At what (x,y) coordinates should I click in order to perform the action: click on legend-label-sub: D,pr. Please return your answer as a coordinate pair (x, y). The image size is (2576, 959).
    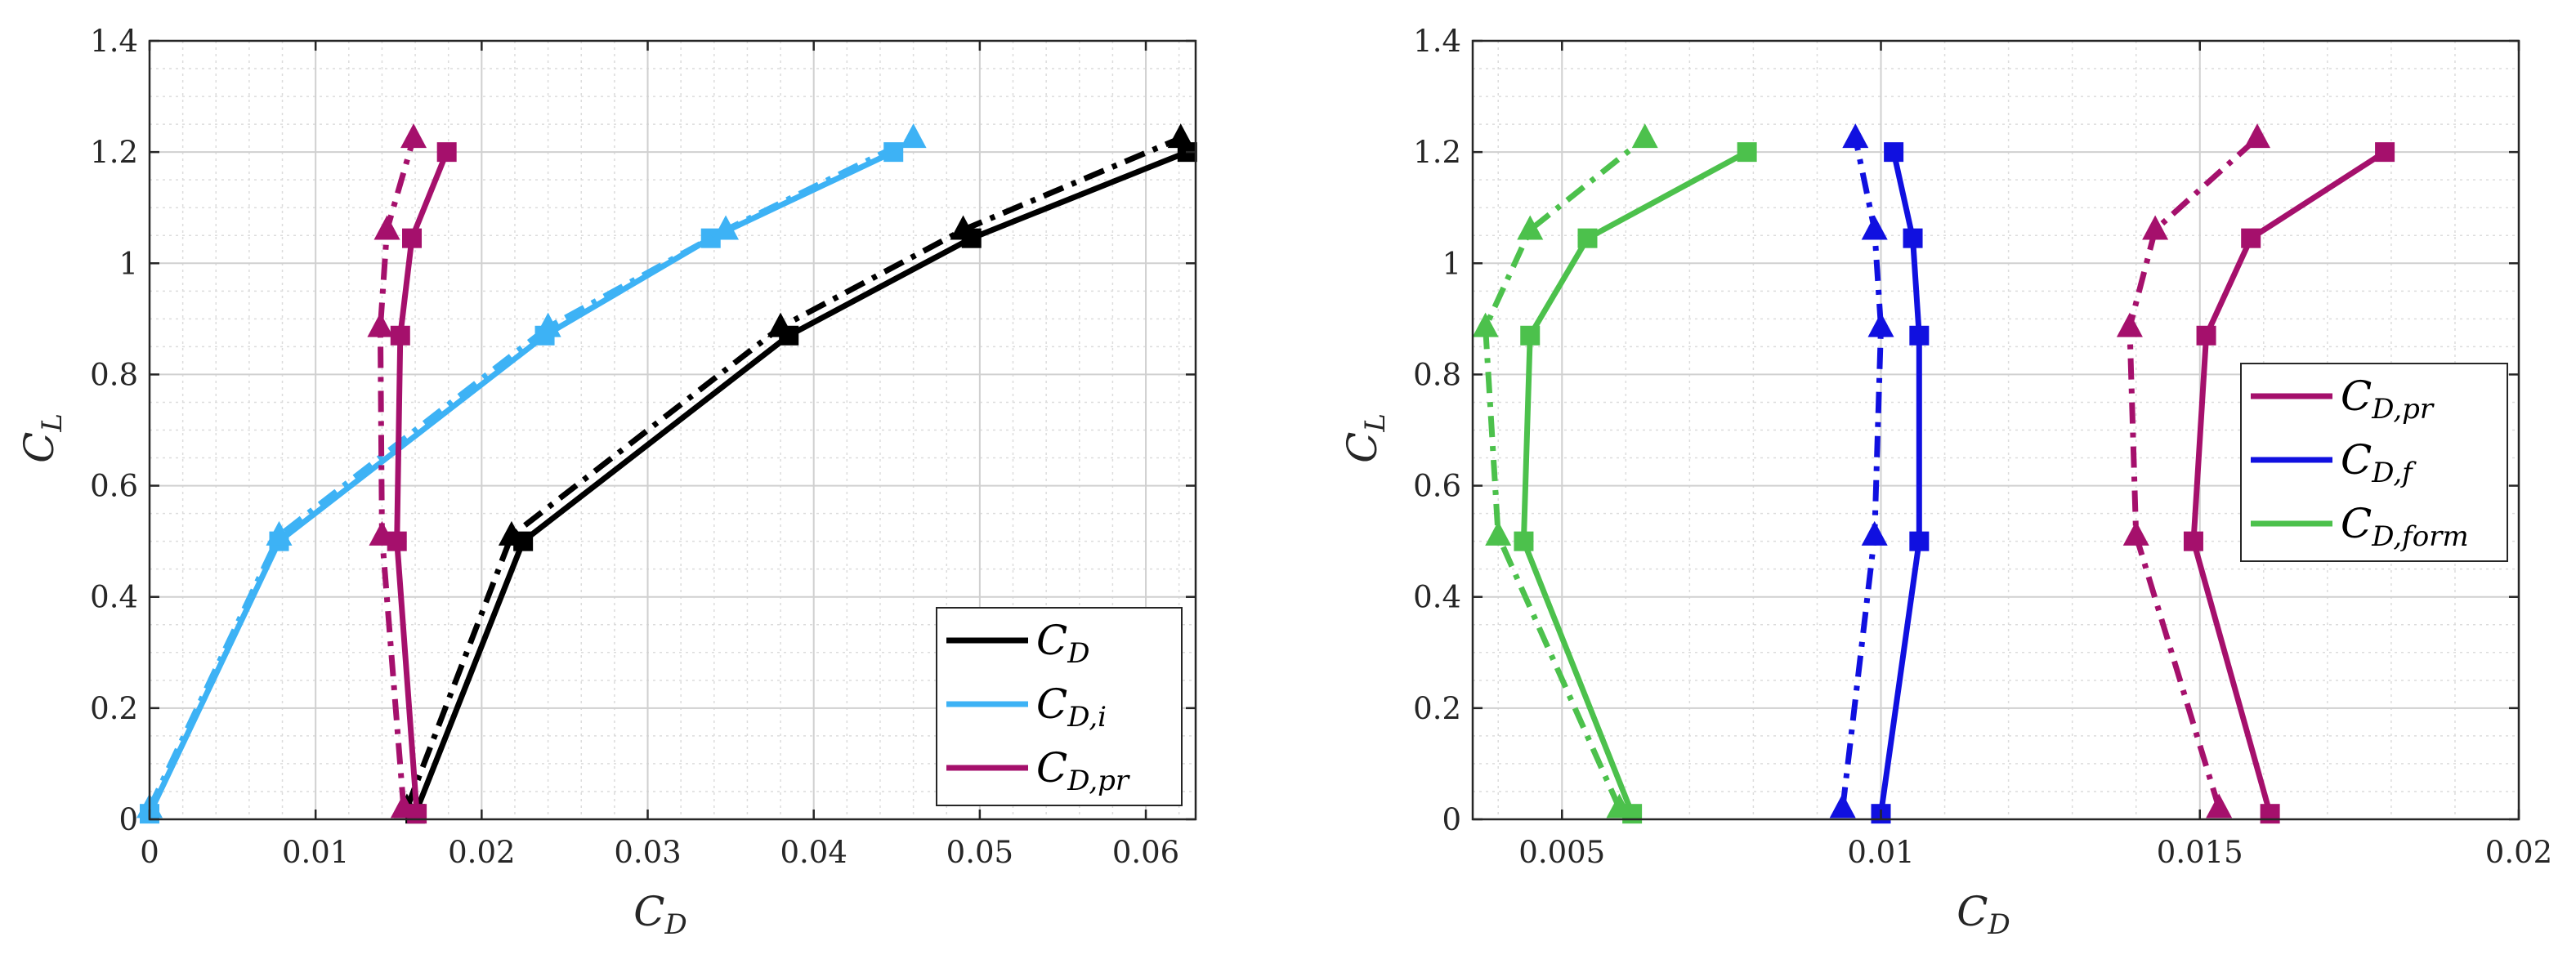
    Looking at the image, I should click on (1098, 781).